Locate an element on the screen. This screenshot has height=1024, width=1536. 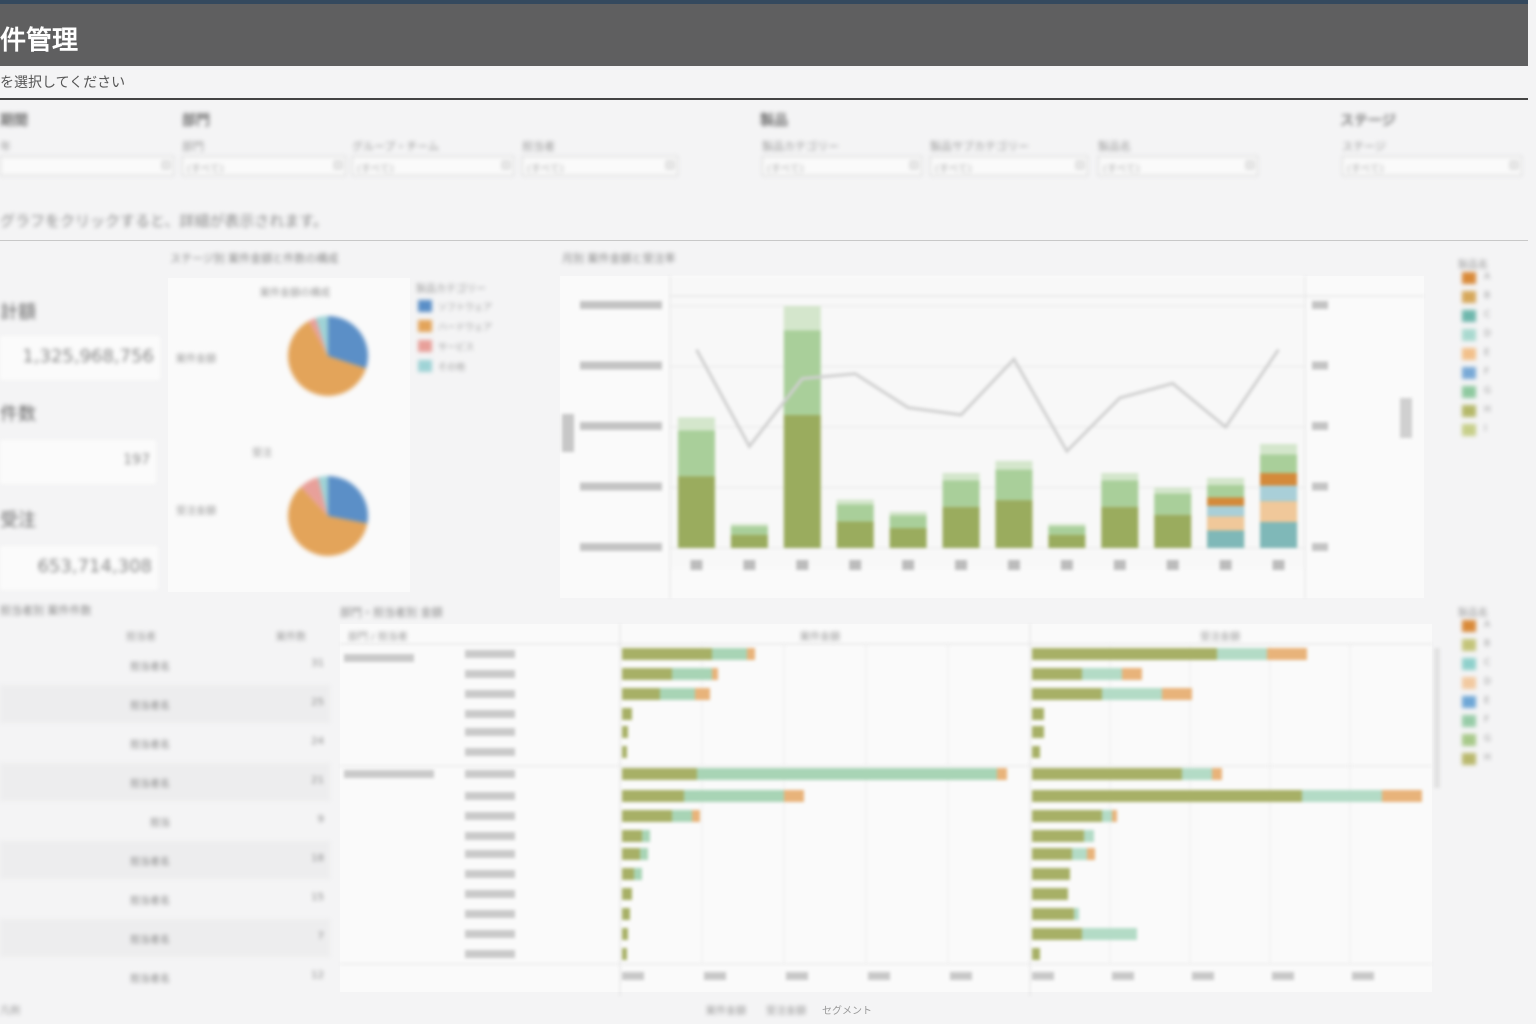
filter-select-1: (すべて) is located at coordinates (264, 166).